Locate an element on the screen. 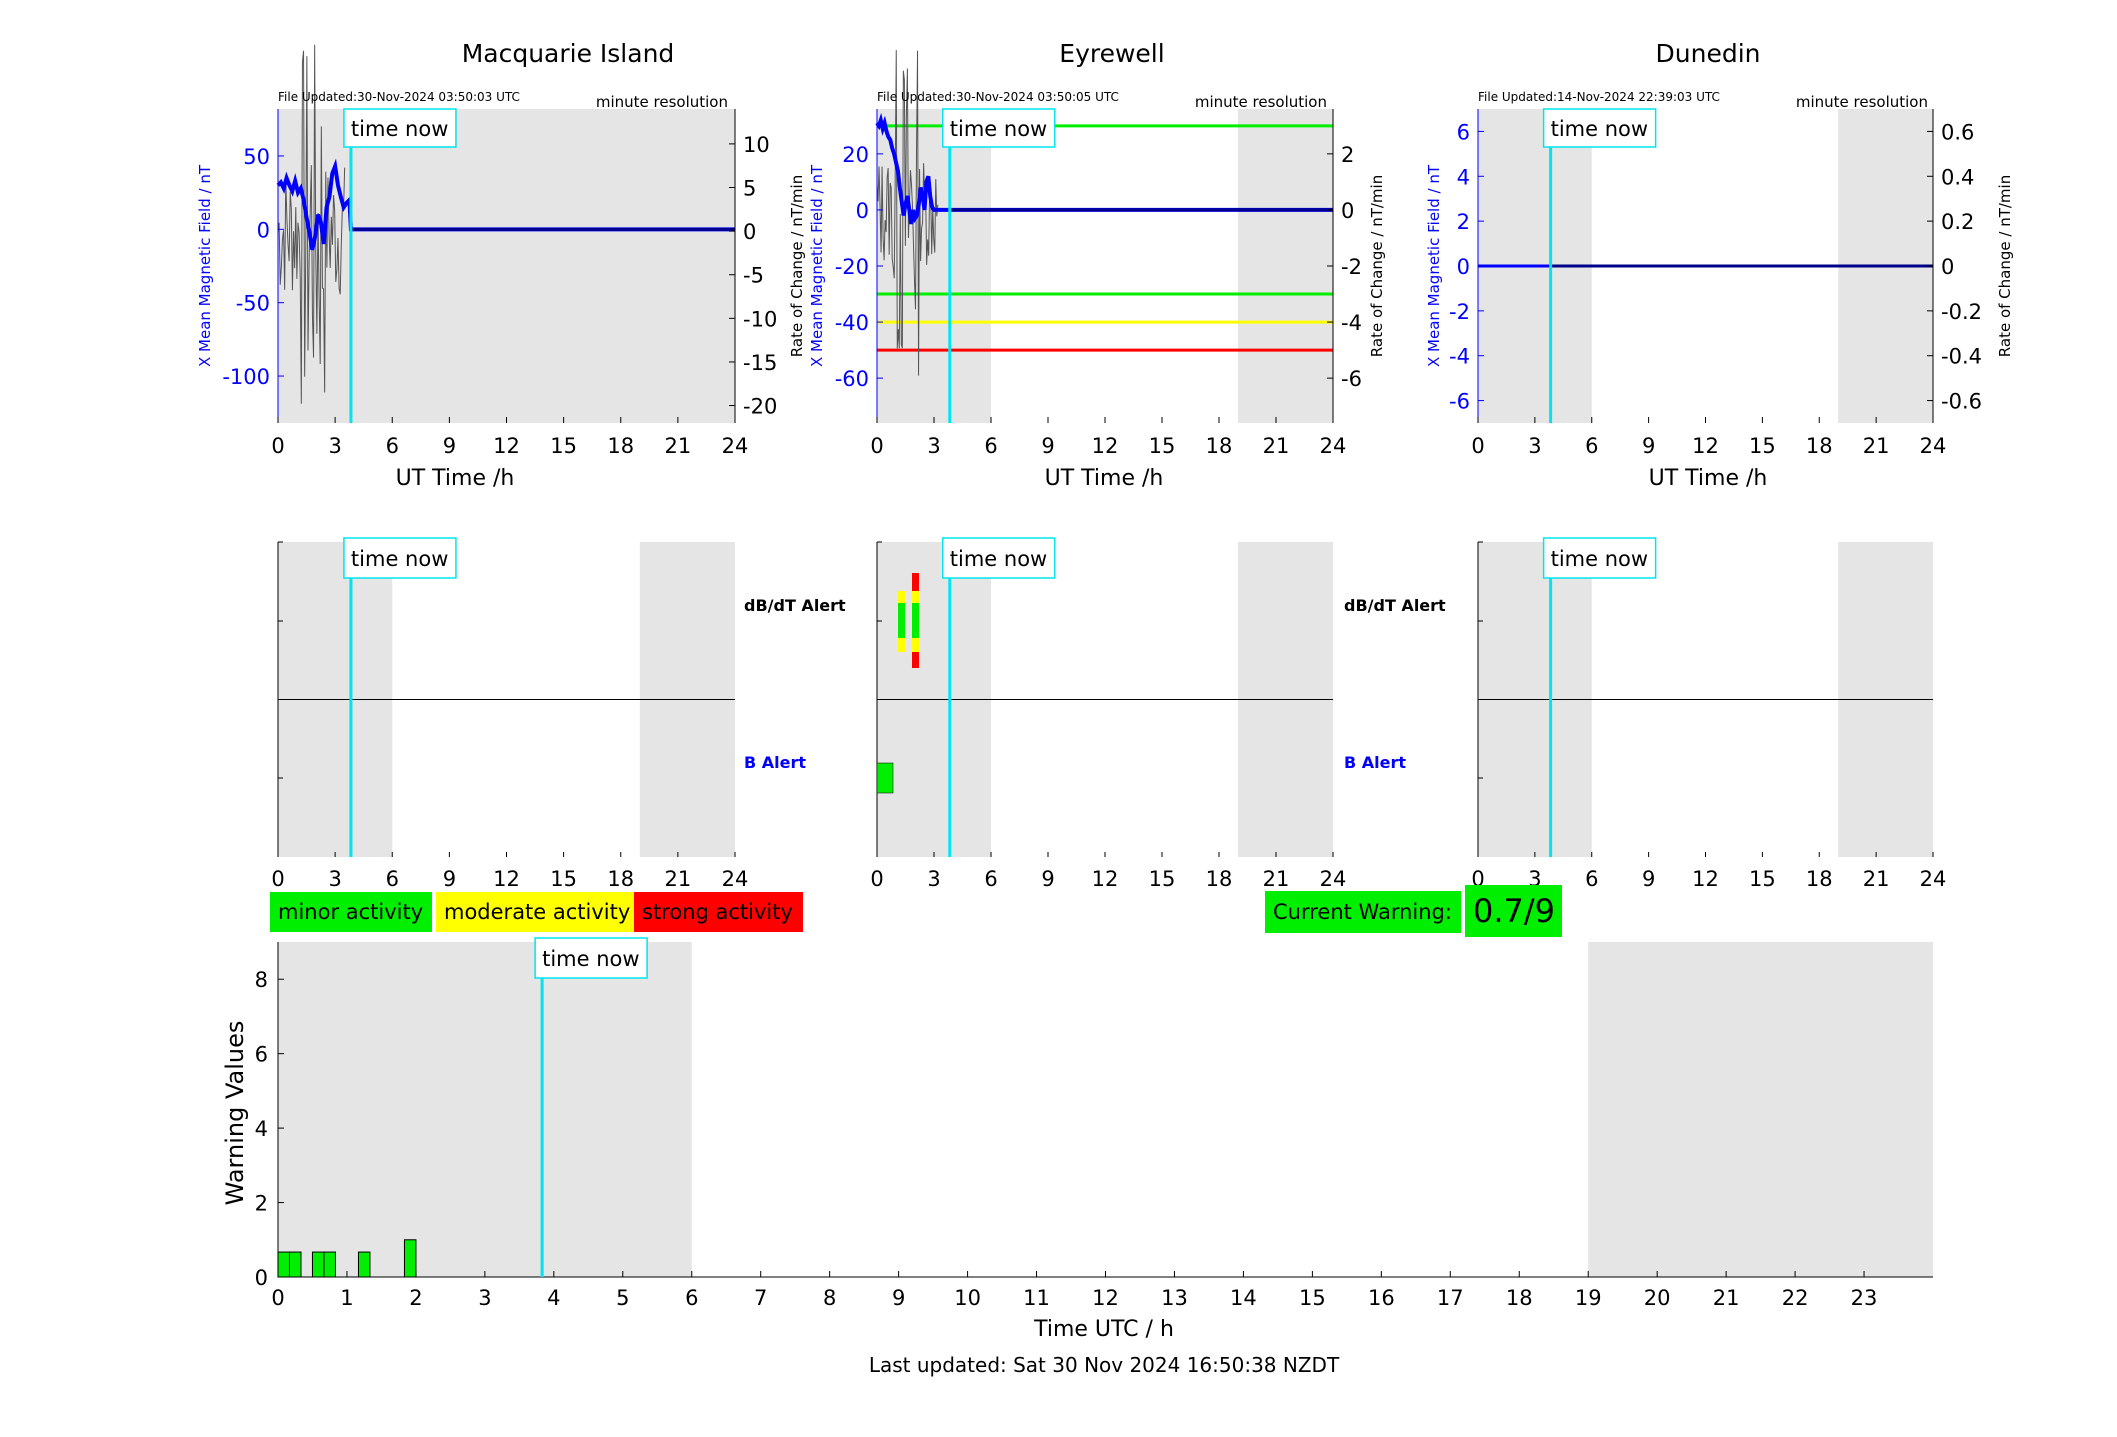  legend-strong-swatch is located at coordinates (718, 912).